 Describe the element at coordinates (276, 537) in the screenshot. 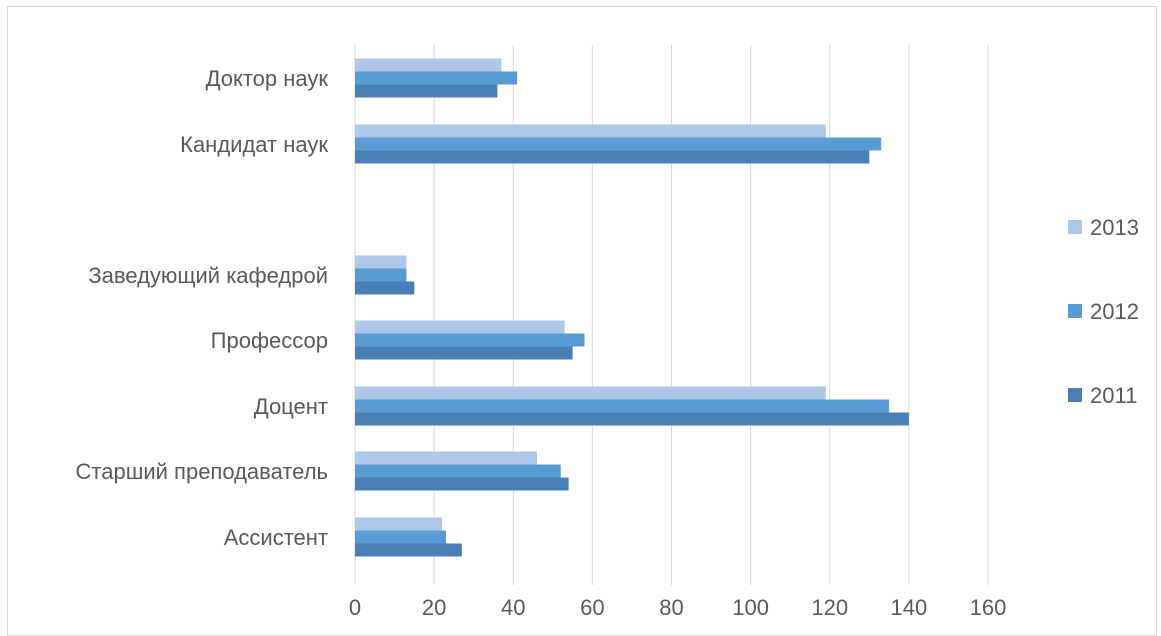

I see `category-label: Ассистент` at that location.